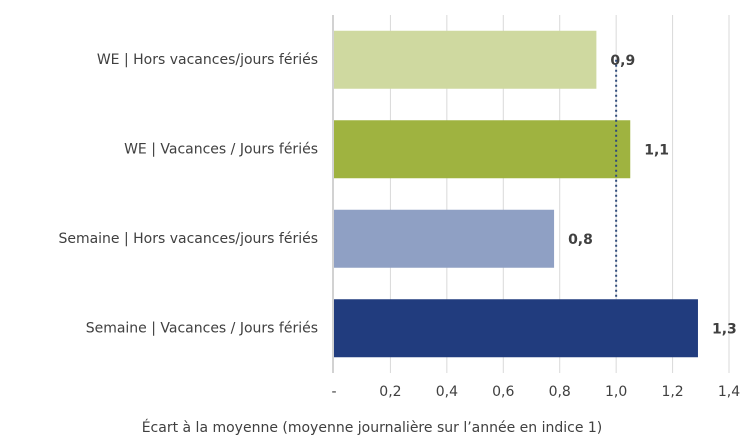  I want to click on x-tick-label: 0,8, so click(560, 392).